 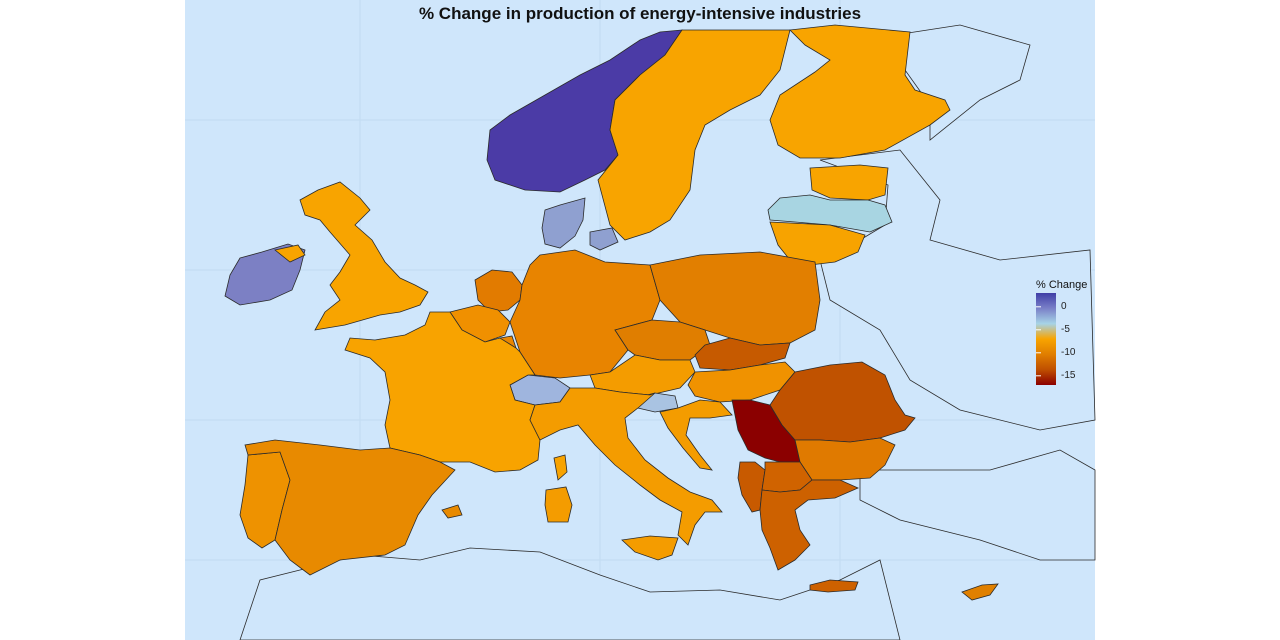 What do you see at coordinates (650, 548) in the screenshot?
I see `region-sicily` at bounding box center [650, 548].